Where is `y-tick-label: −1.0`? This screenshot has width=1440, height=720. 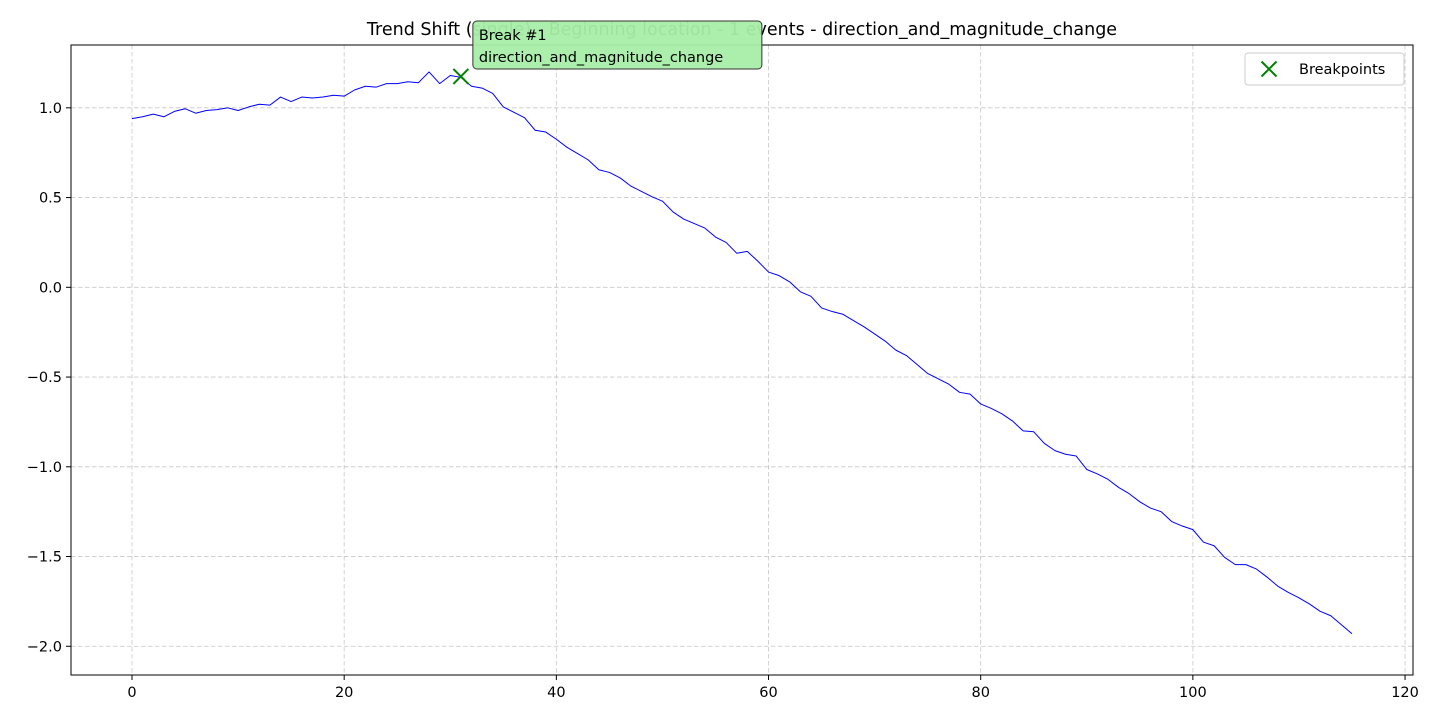 y-tick-label: −1.0 is located at coordinates (44, 468).